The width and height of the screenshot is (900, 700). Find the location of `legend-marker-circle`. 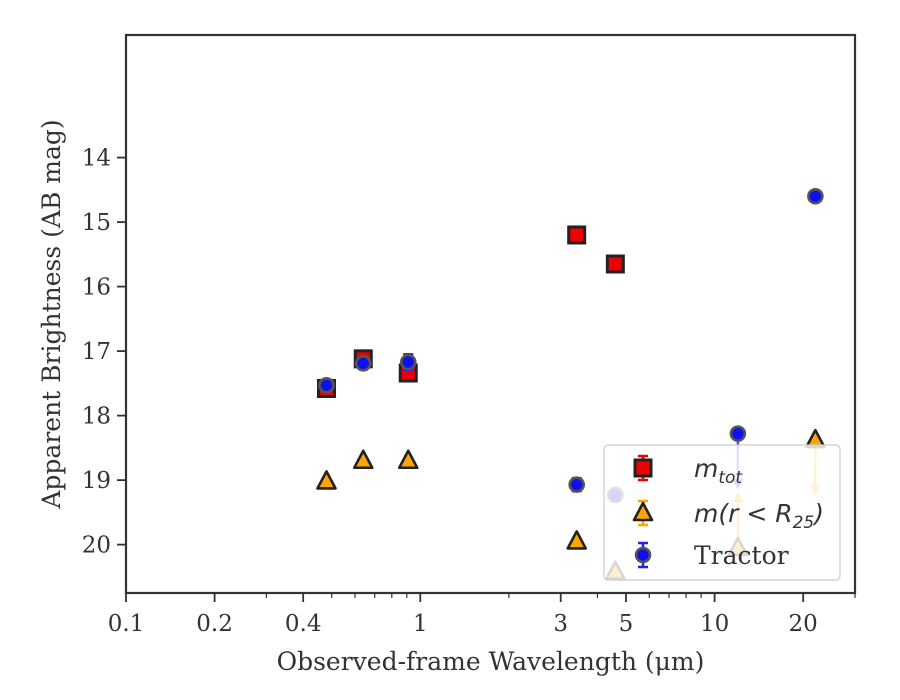

legend-marker-circle is located at coordinates (643, 555).